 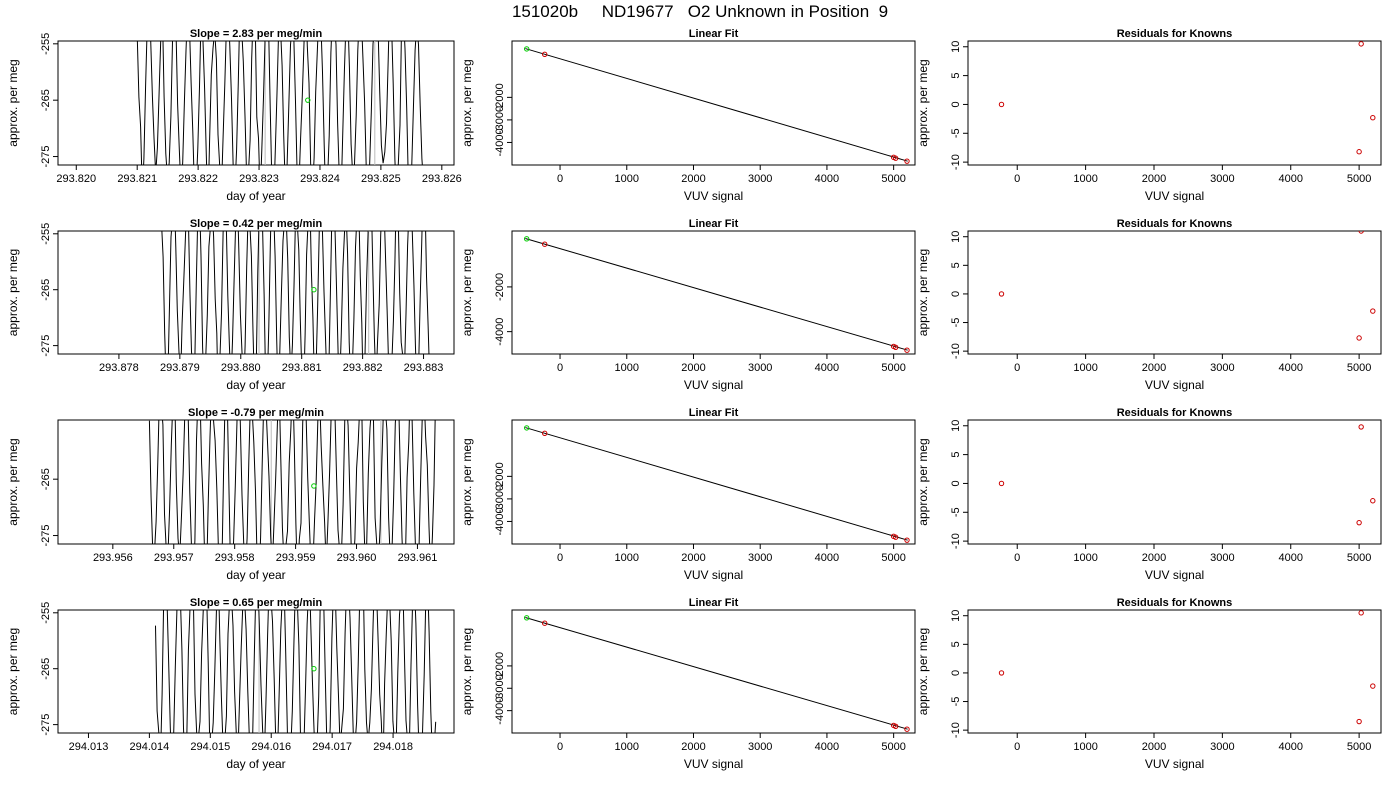 What do you see at coordinates (271, 747) in the screenshot?
I see `x-tick-label: 294.016` at bounding box center [271, 747].